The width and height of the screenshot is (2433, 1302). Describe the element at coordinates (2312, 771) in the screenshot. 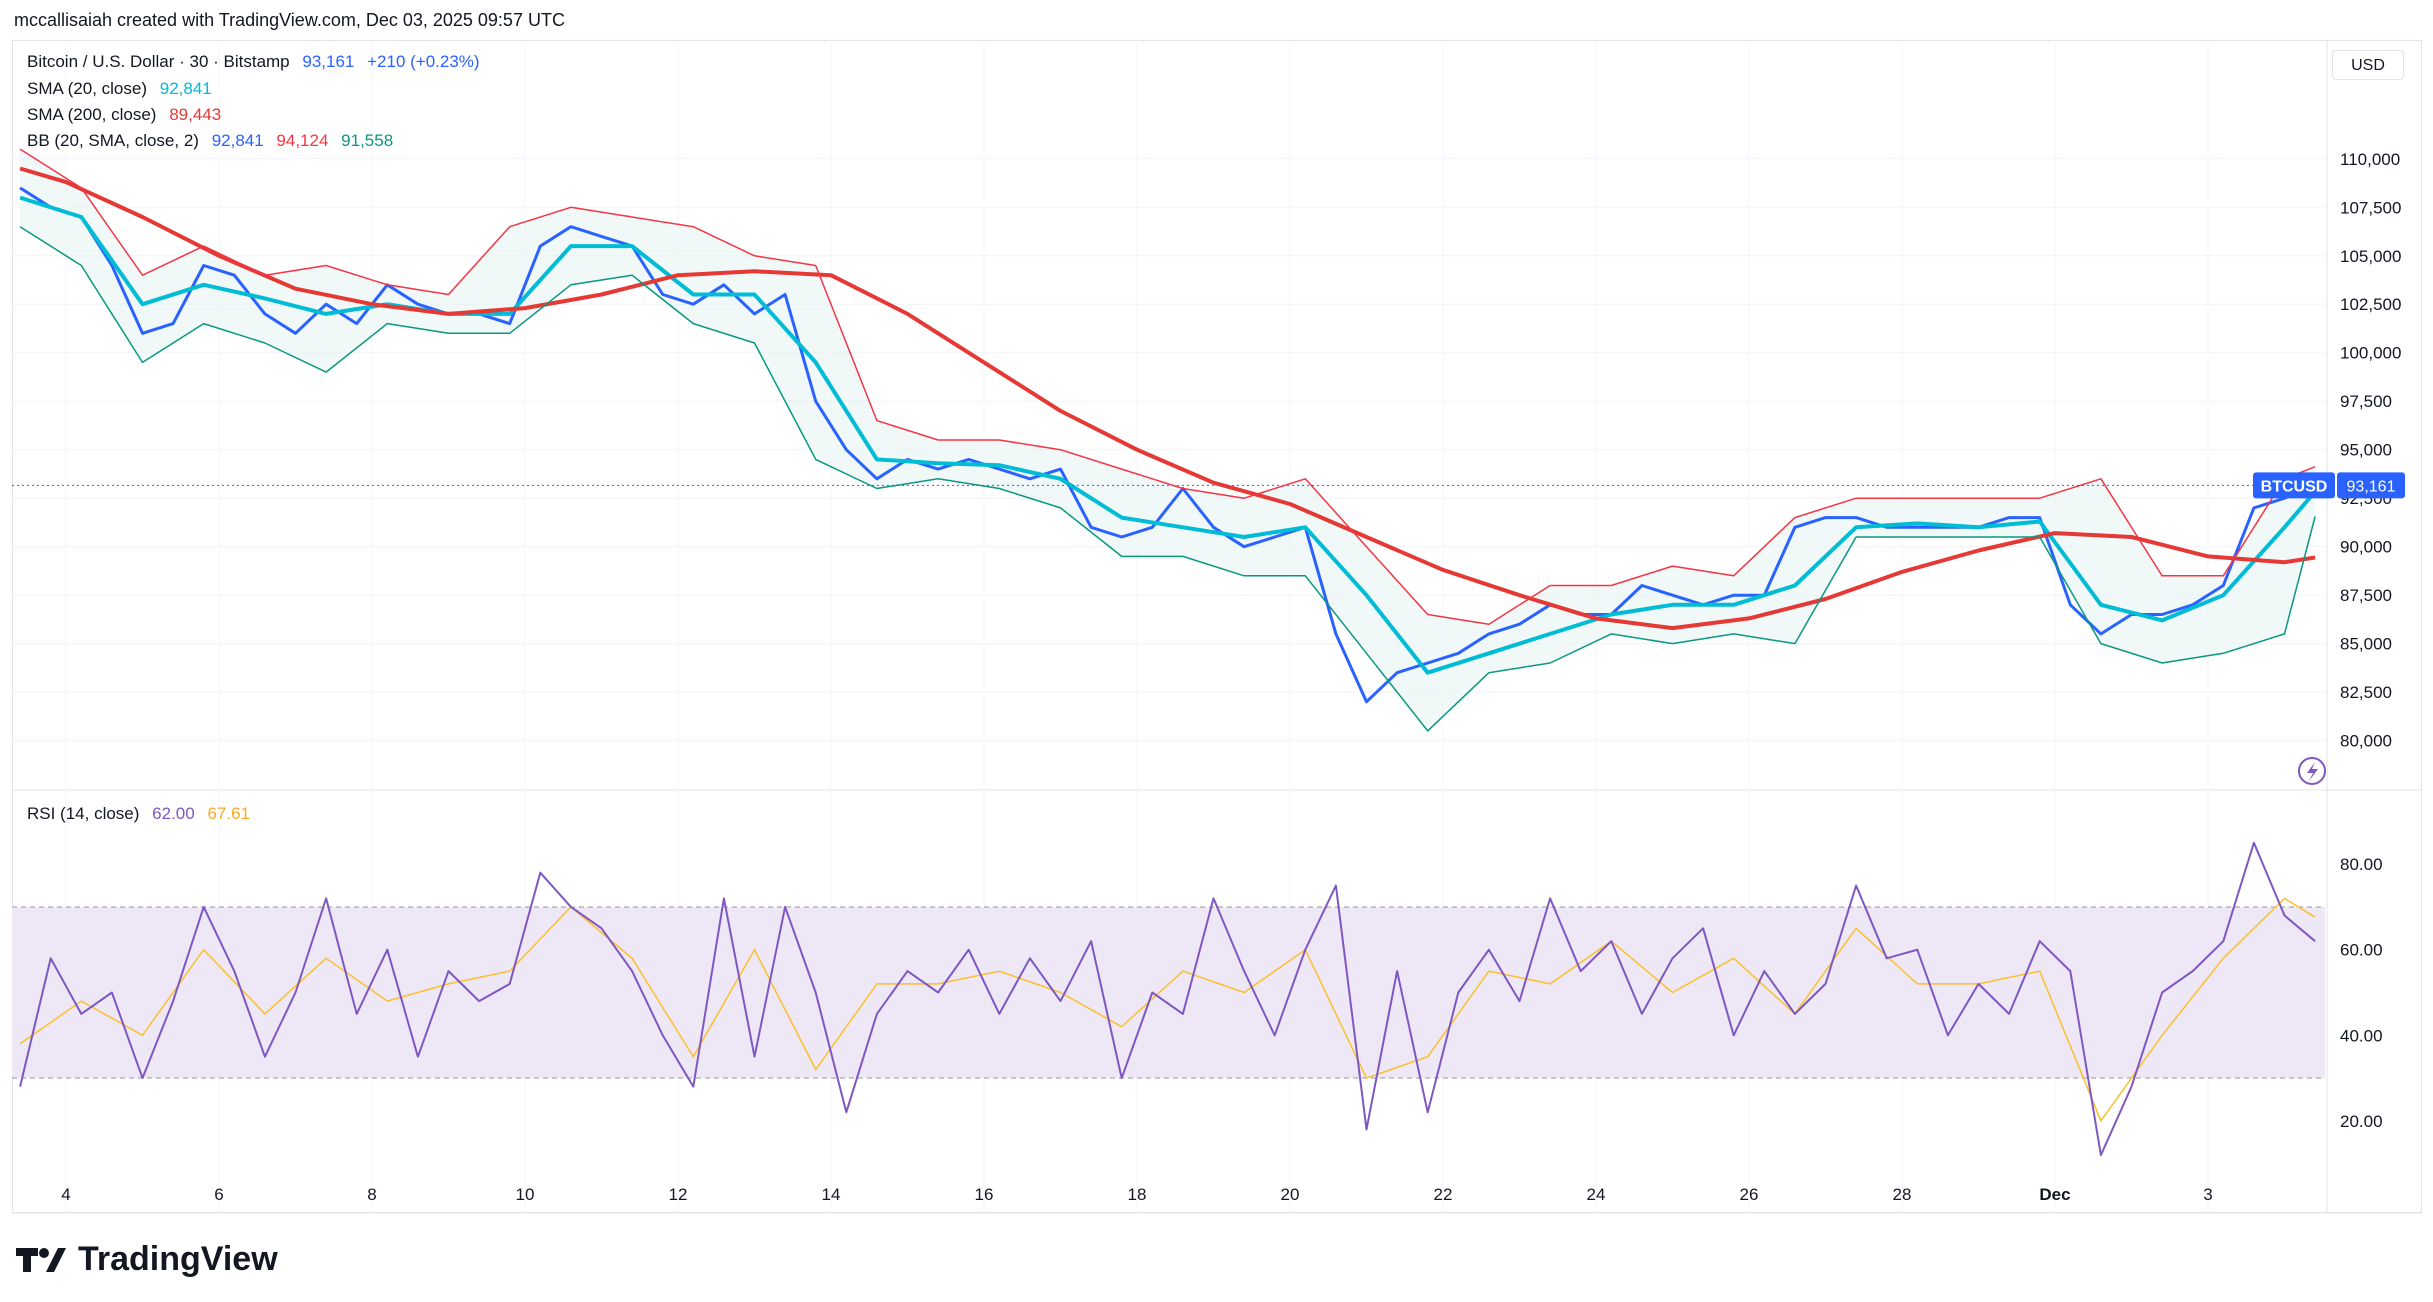

I see `lightning-icon` at that location.